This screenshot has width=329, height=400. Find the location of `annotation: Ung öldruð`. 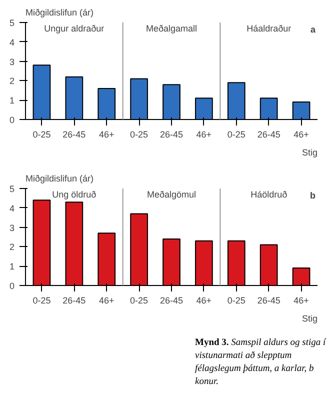

annotation: Ung öldruð is located at coordinates (74, 195).